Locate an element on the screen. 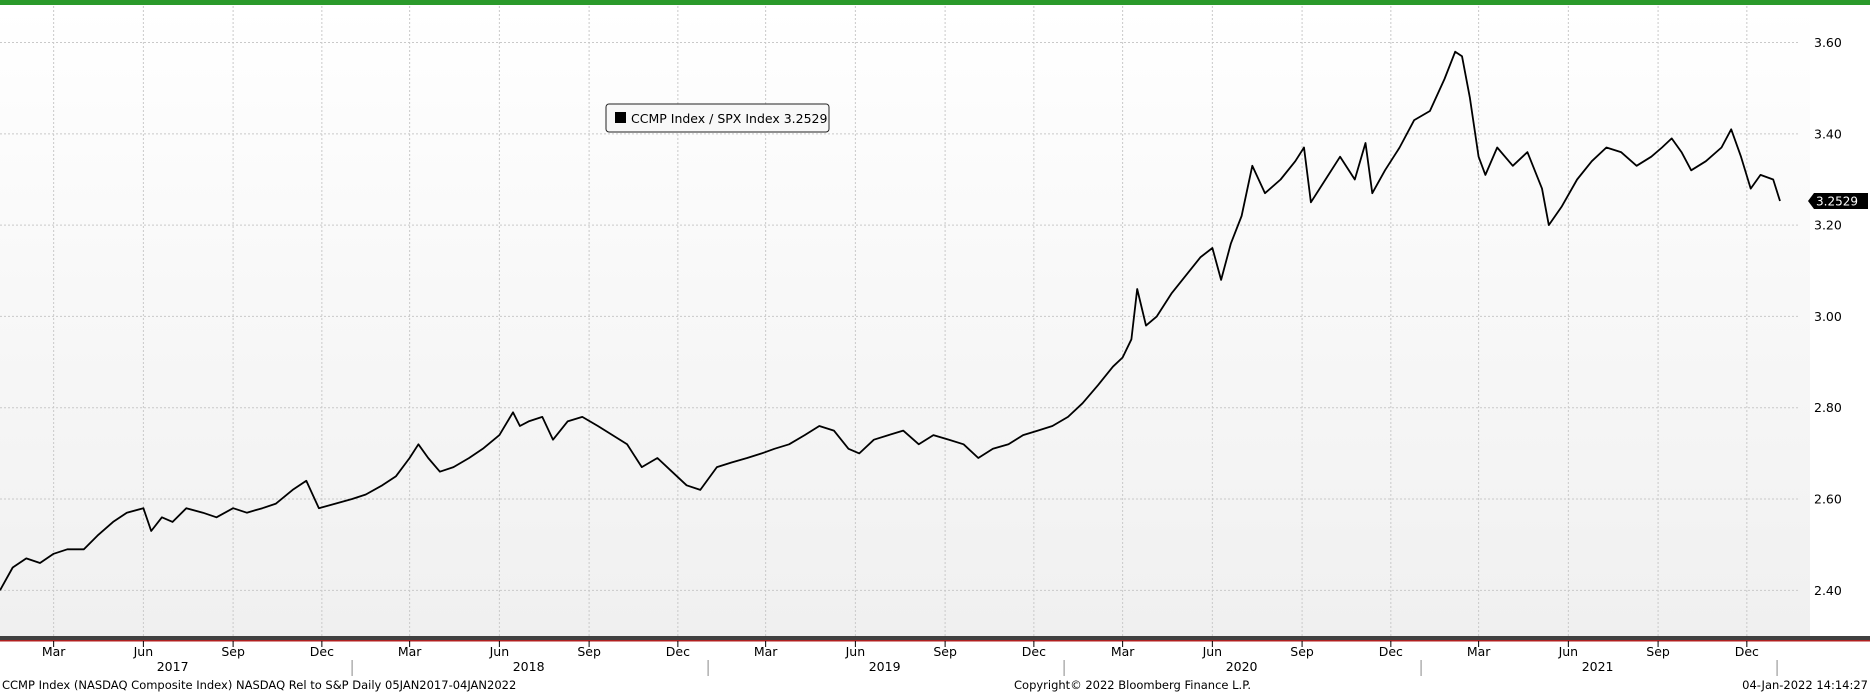 This screenshot has height=693, width=1870. x-tick-label-year: 2017 is located at coordinates (173, 666).